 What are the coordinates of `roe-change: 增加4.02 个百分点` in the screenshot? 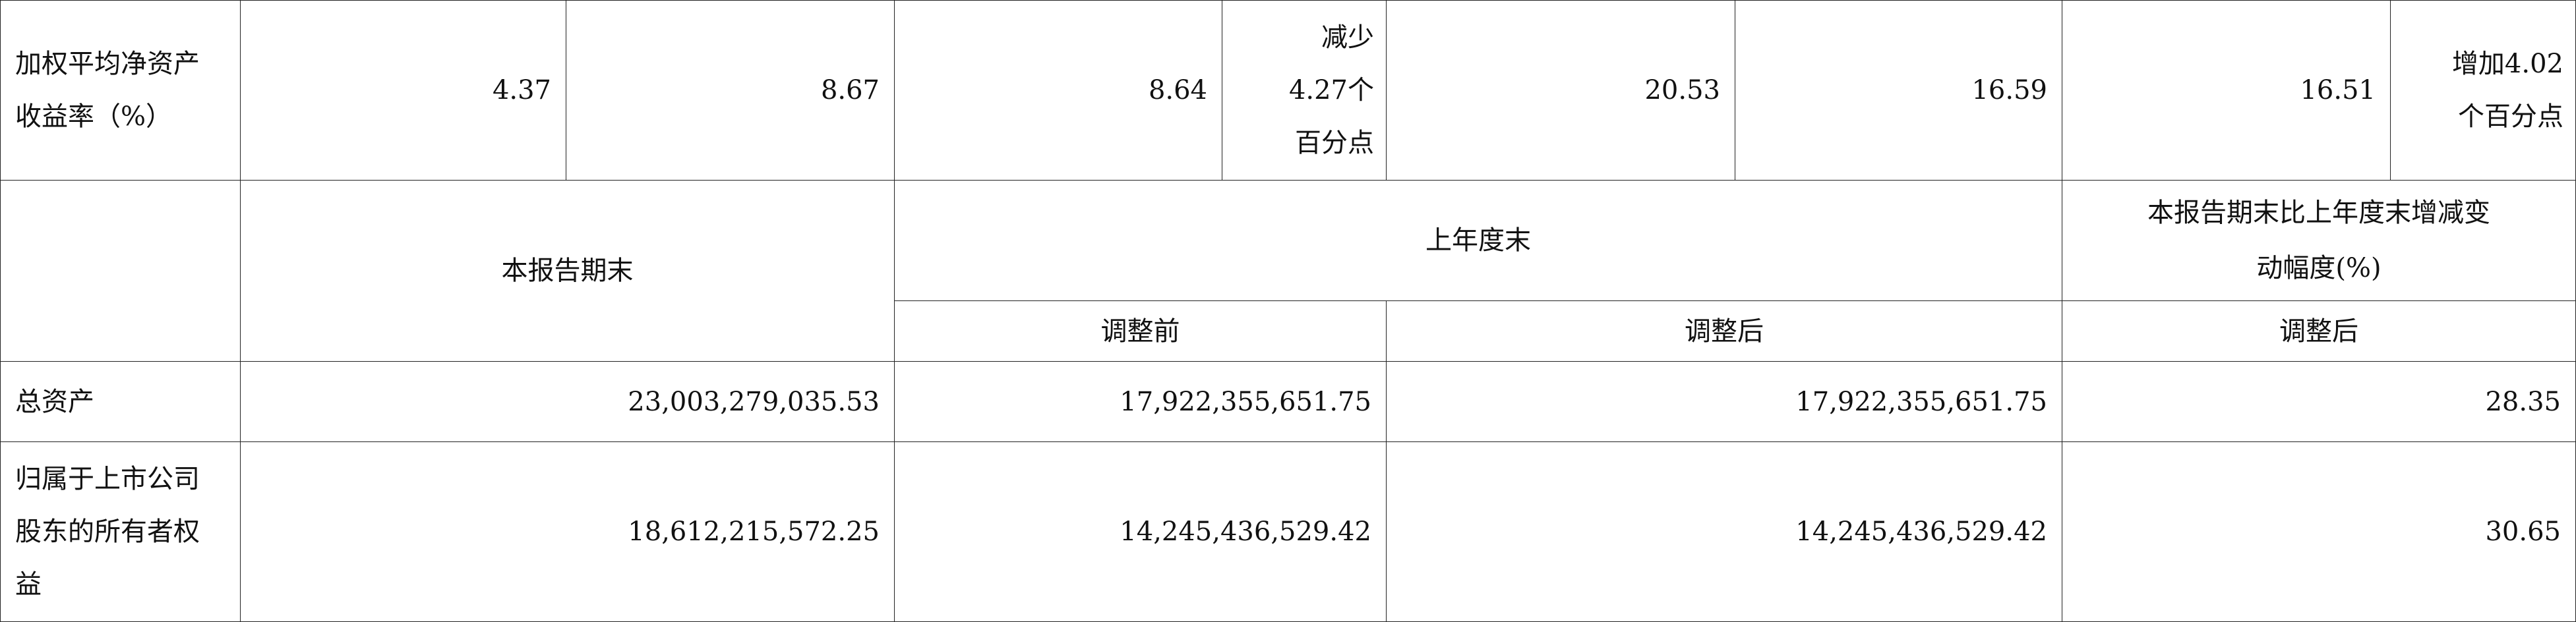 It's located at (2483, 90).